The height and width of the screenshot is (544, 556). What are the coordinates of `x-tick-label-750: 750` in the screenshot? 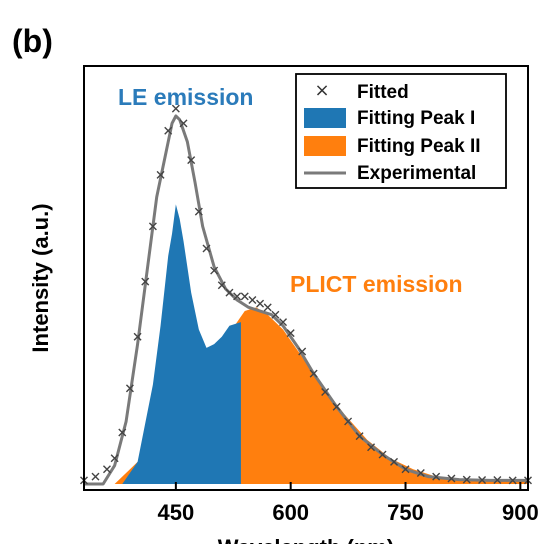 It's located at (405, 512).